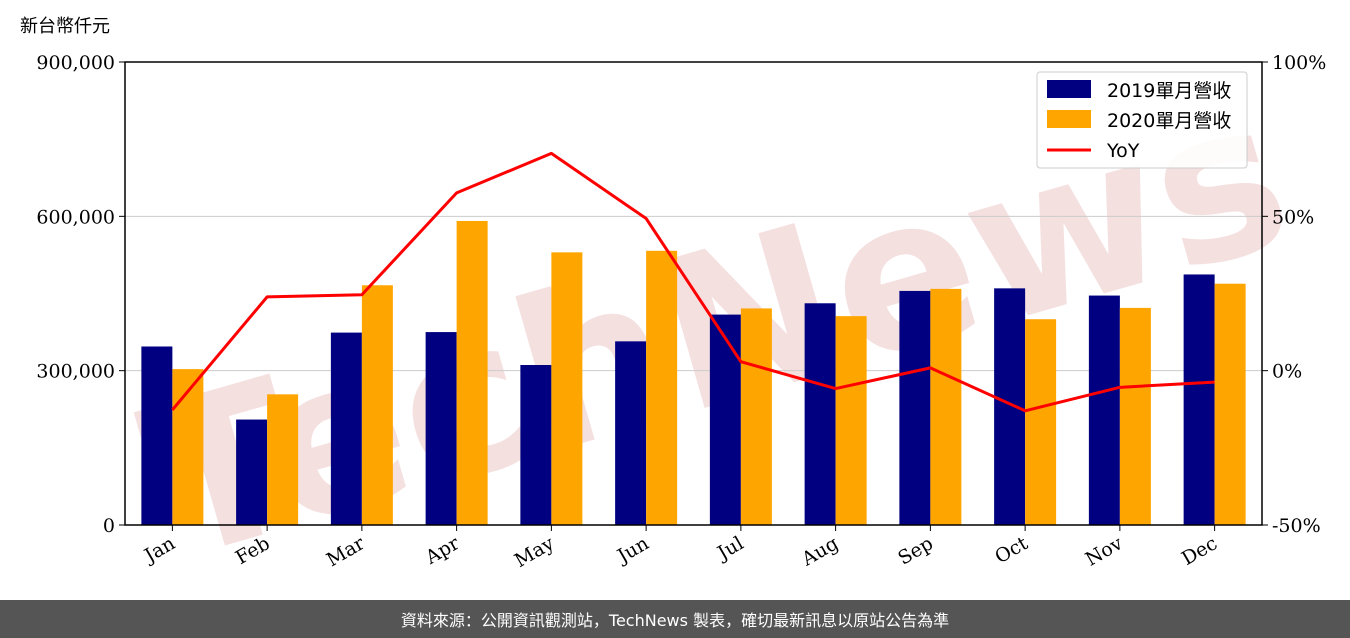 Image resolution: width=1350 pixels, height=638 pixels. Describe the element at coordinates (1287, 372) in the screenshot. I see `right-tick-label: 0%` at that location.